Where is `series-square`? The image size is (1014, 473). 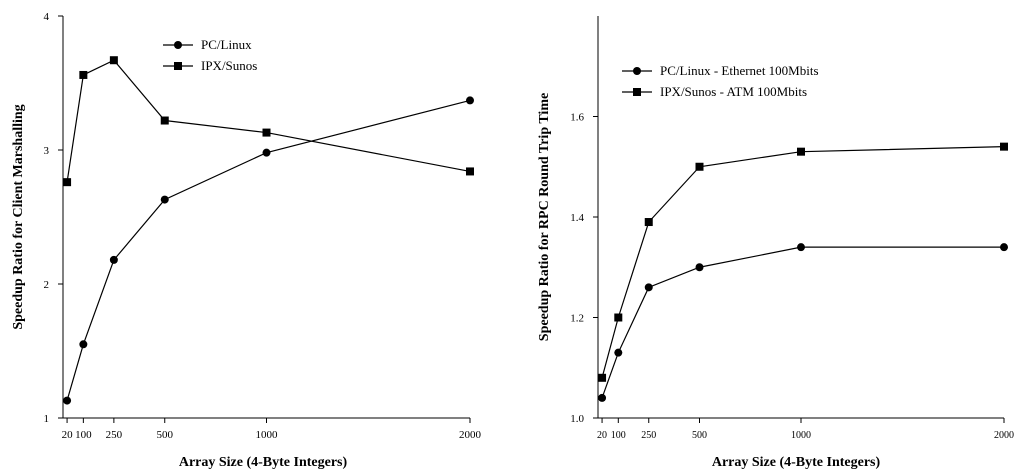 series-square is located at coordinates (268, 121).